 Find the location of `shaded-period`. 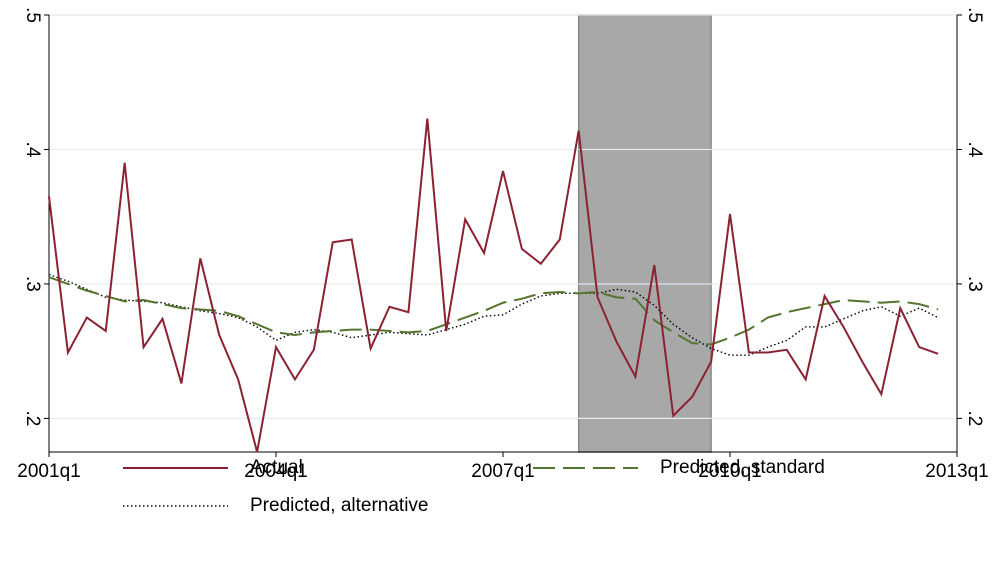

shaded-period is located at coordinates (644, 233).